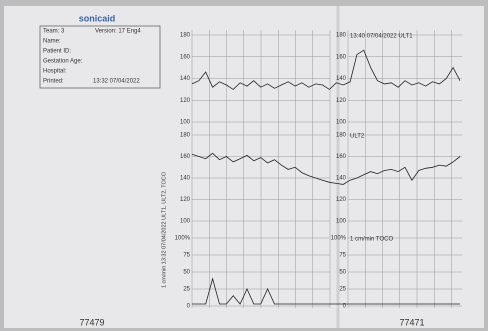 Image resolution: width=488 pixels, height=331 pixels. I want to click on panel-label: 13:40 07/04/2022 ULT1, so click(381, 37).